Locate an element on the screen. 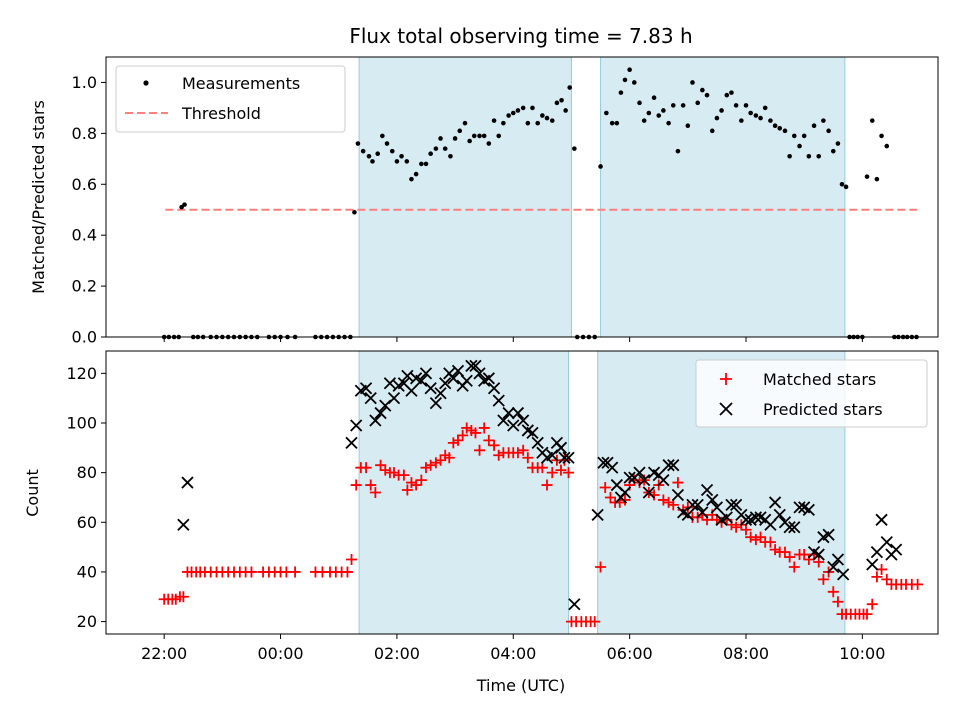 The width and height of the screenshot is (960, 720). top-legend-box is located at coordinates (230, 99).